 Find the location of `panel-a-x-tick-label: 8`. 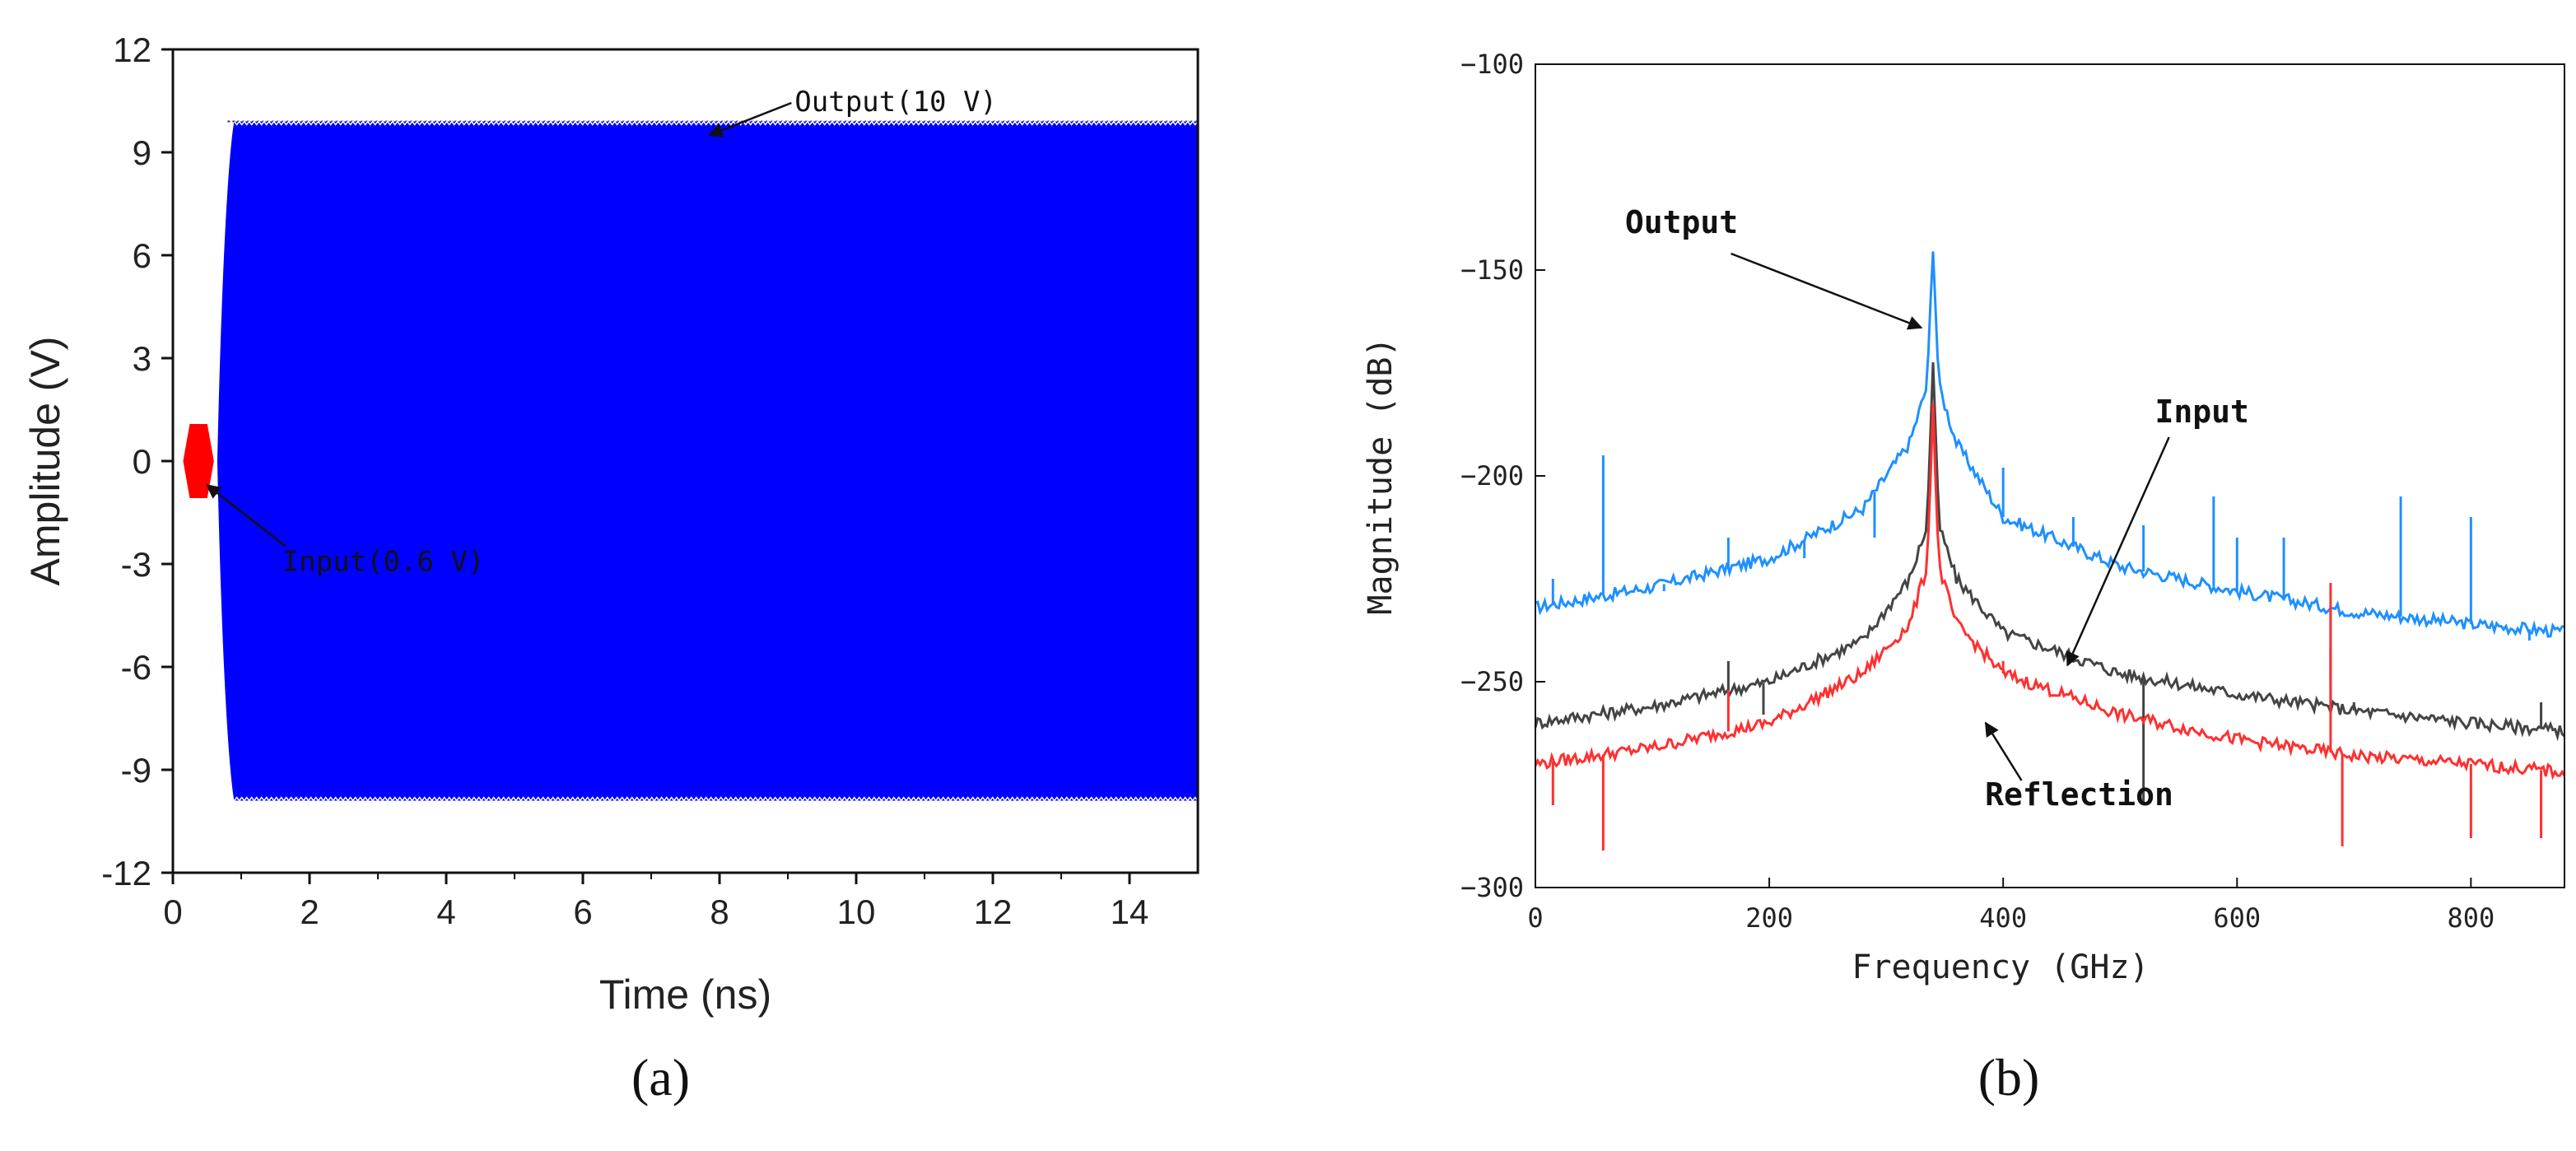

panel-a-x-tick-label: 8 is located at coordinates (719, 911).